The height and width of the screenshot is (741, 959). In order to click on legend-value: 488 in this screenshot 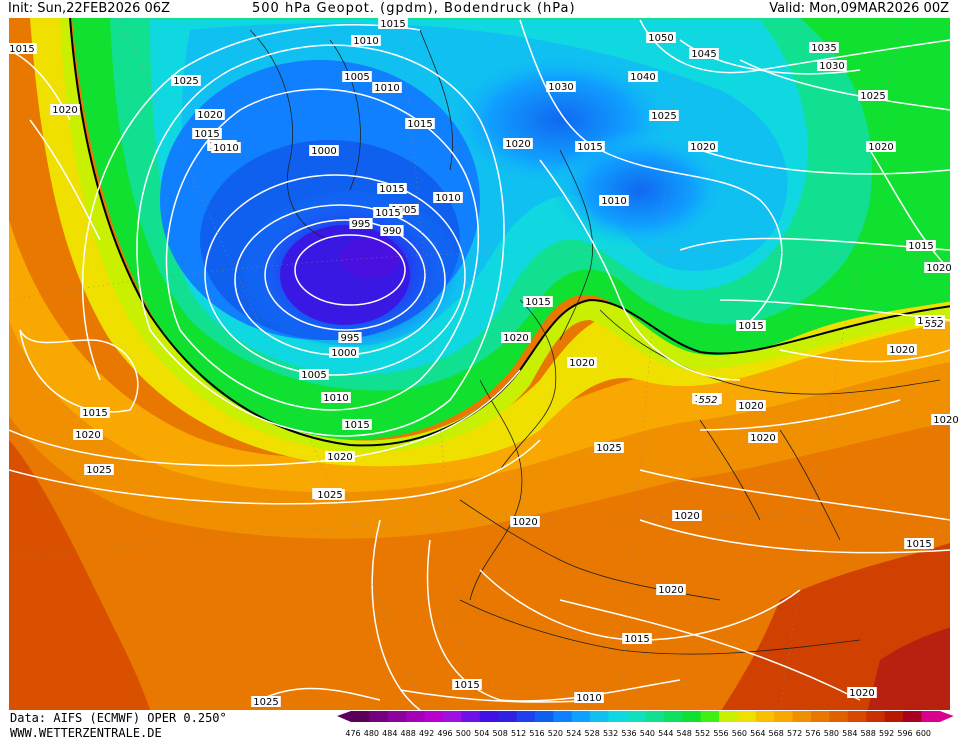, I will do `click(408, 733)`.